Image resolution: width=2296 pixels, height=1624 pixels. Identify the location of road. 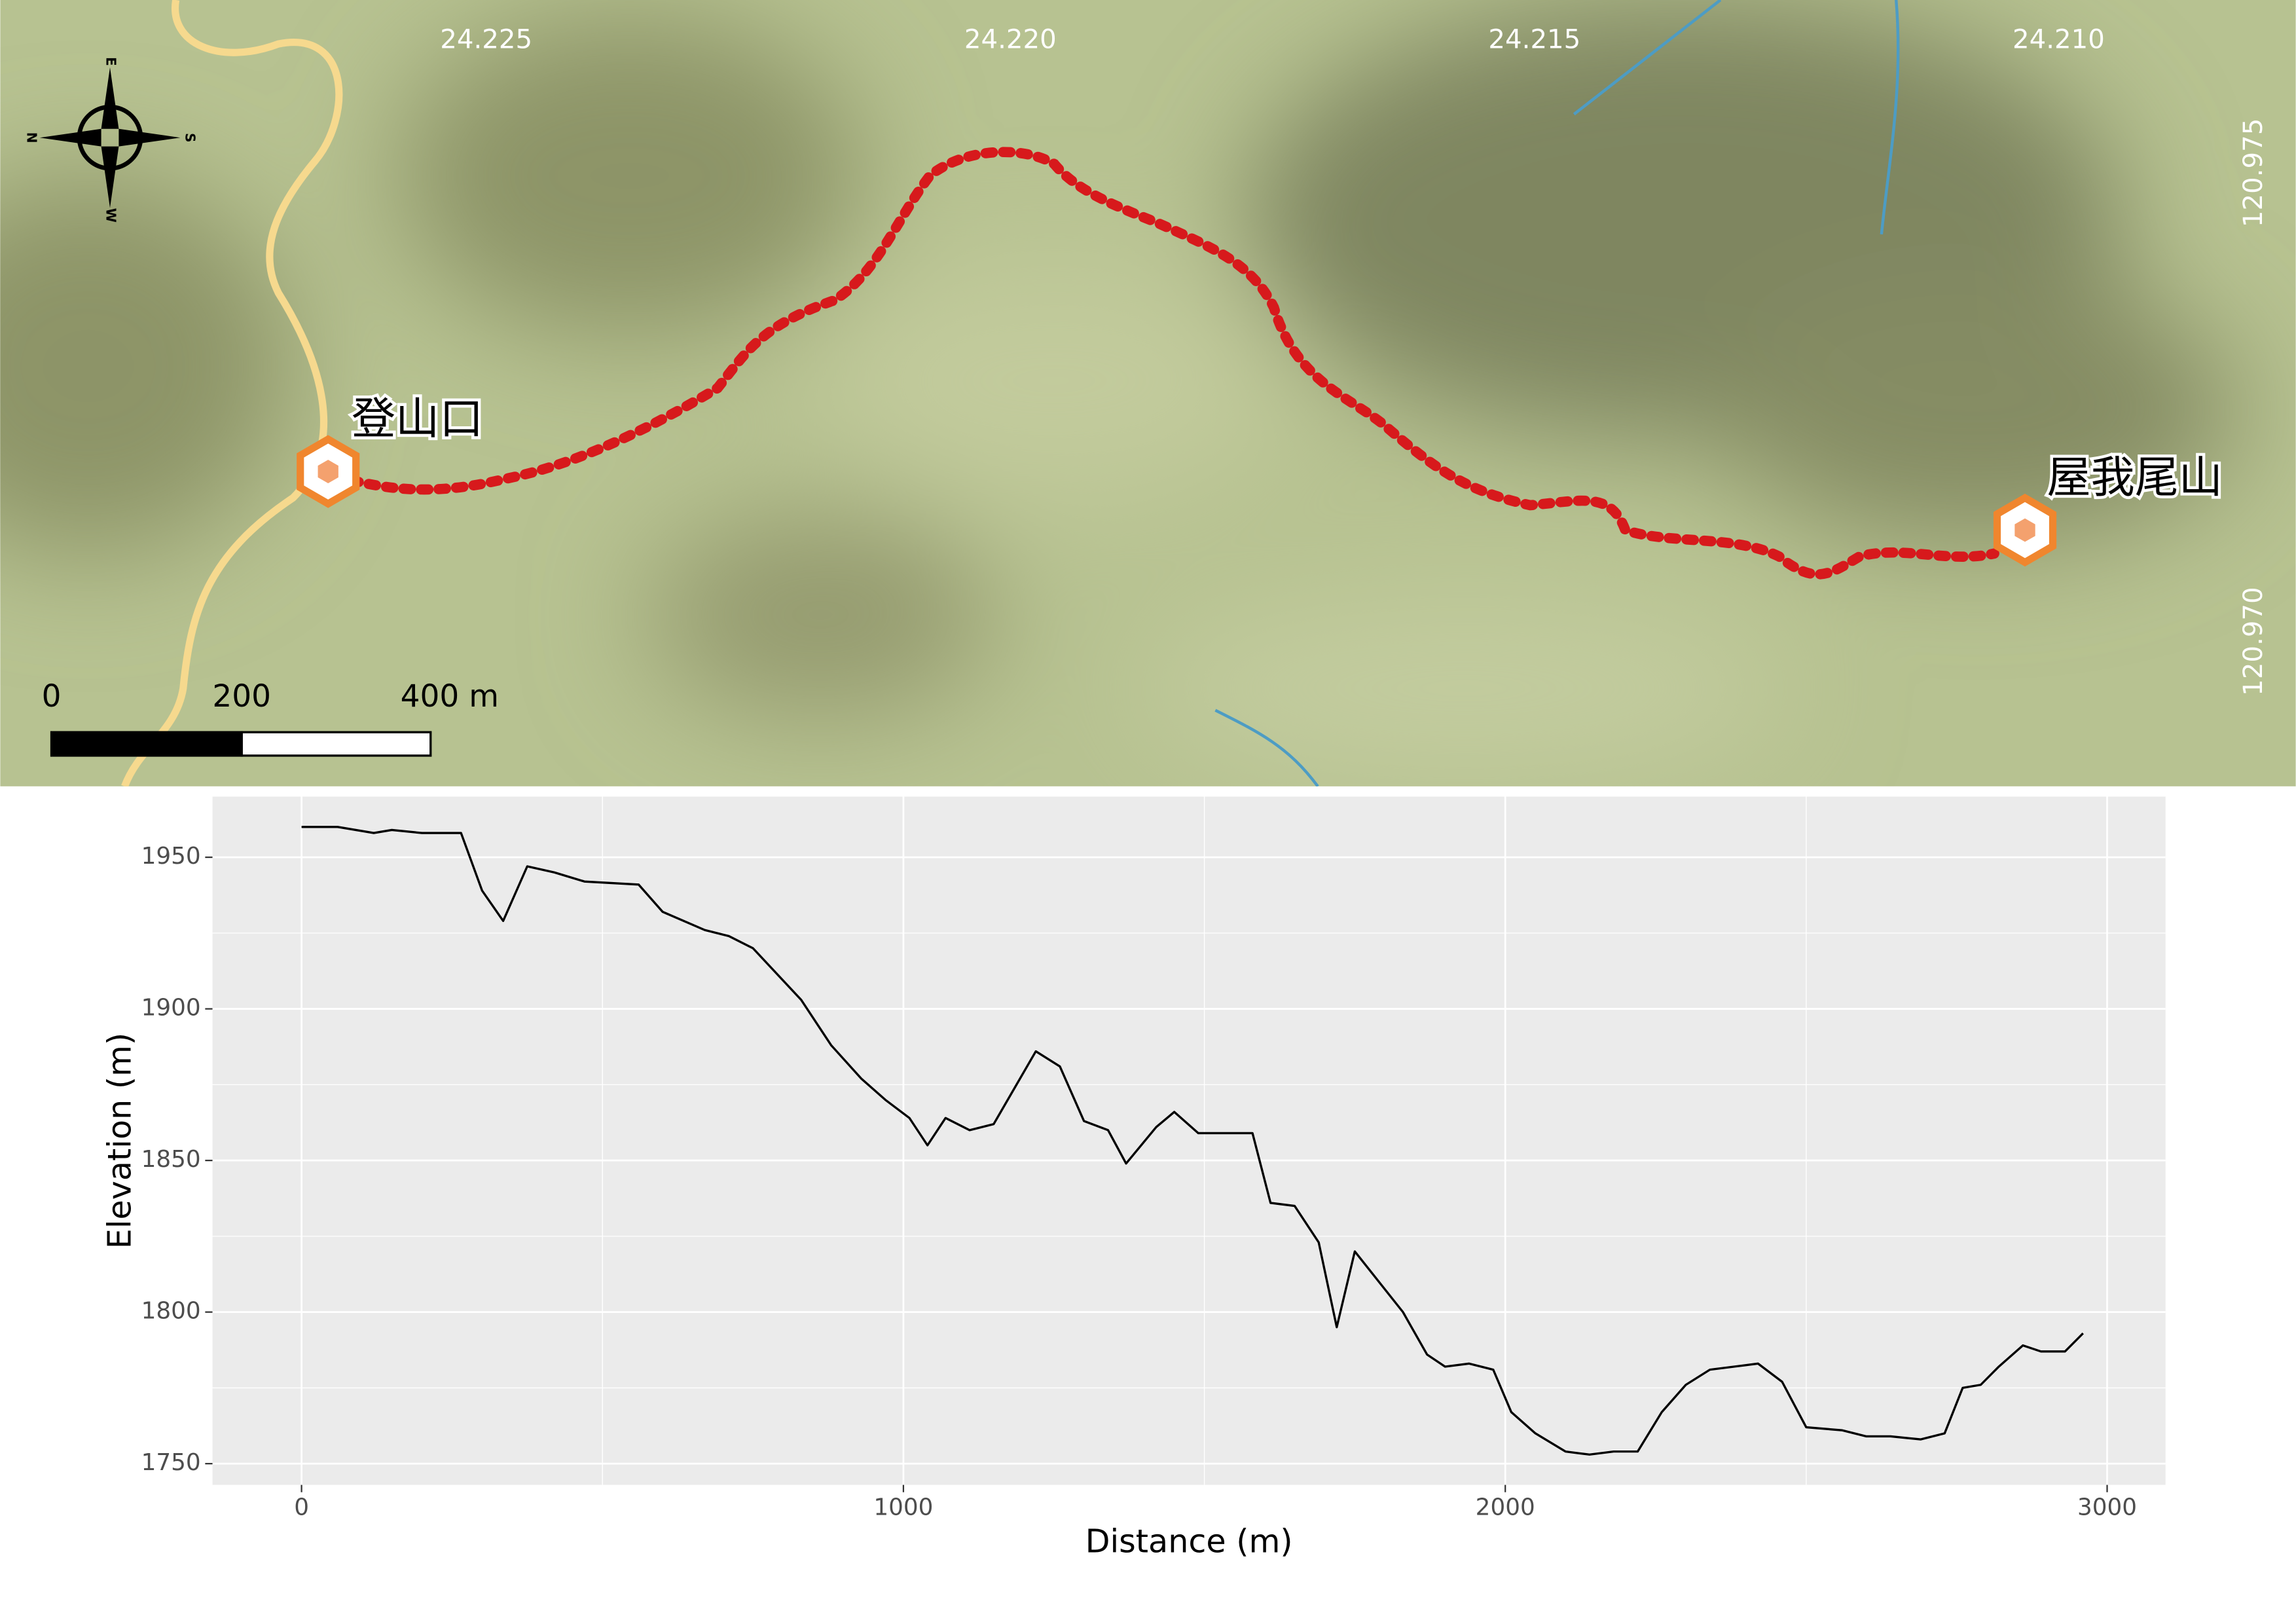
(232, 393).